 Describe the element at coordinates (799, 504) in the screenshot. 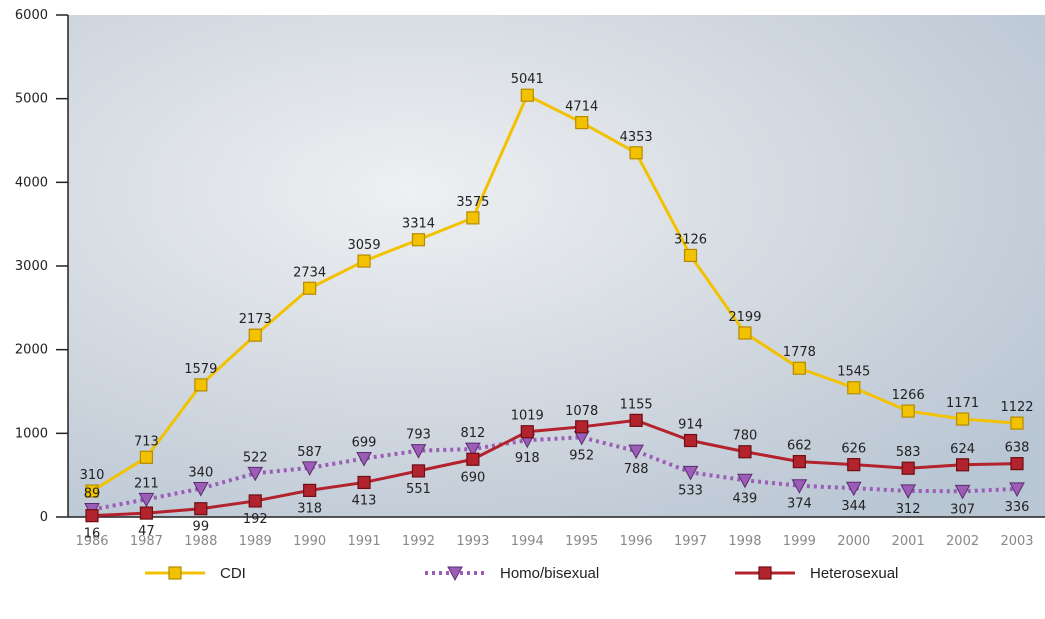

I see `data-label: 374` at that location.